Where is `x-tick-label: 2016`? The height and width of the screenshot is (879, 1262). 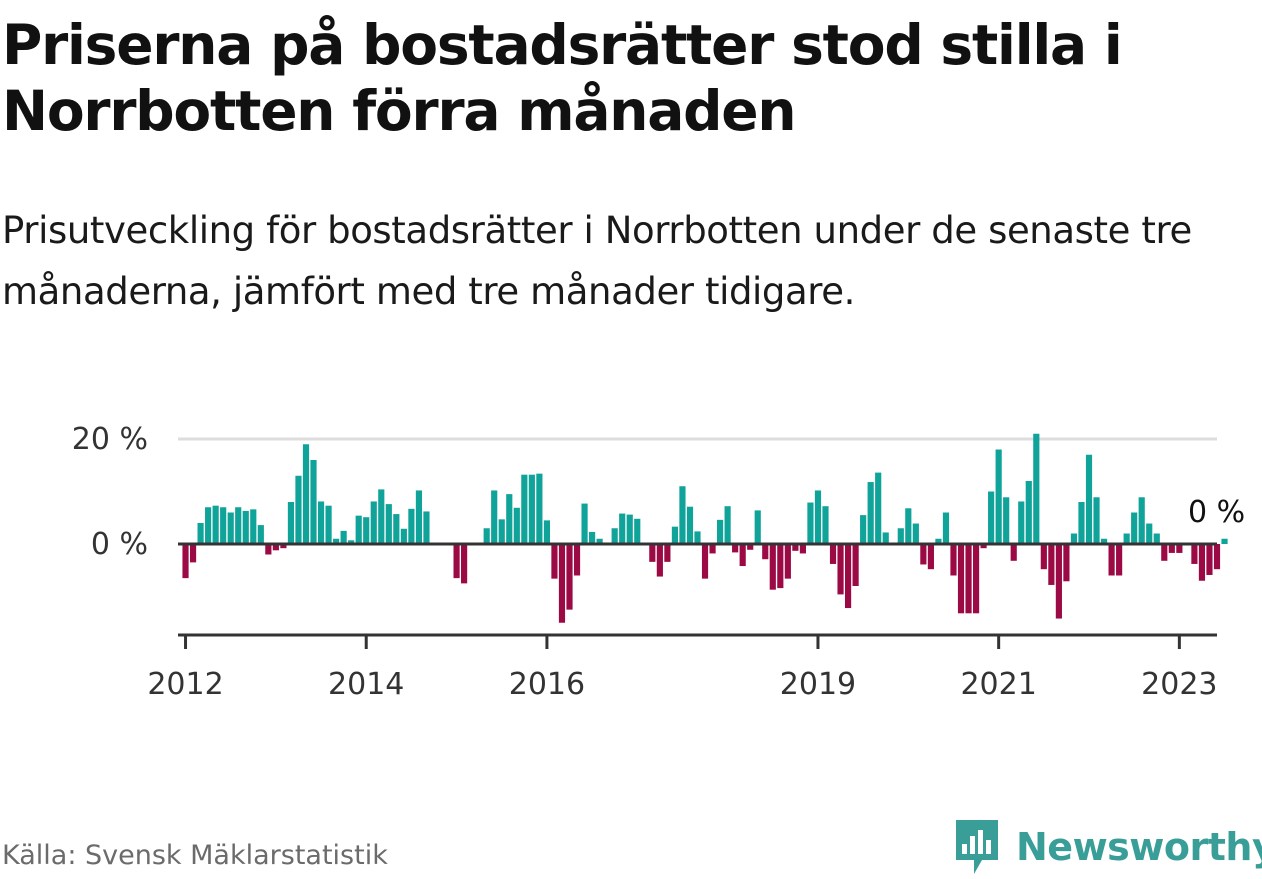
x-tick-label: 2016 is located at coordinates (547, 683).